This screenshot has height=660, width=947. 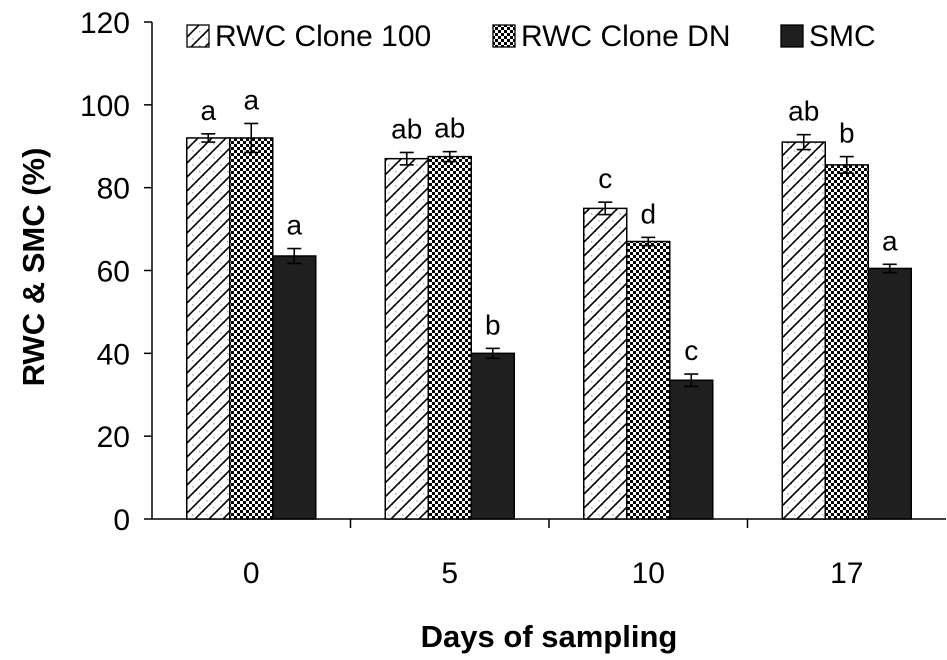 I want to click on y-tick-label: 120, so click(x=105, y=23).